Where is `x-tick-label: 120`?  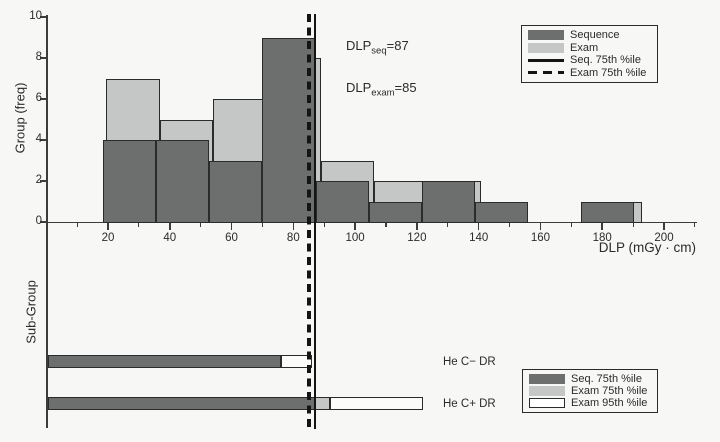 x-tick-label: 120 is located at coordinates (417, 238).